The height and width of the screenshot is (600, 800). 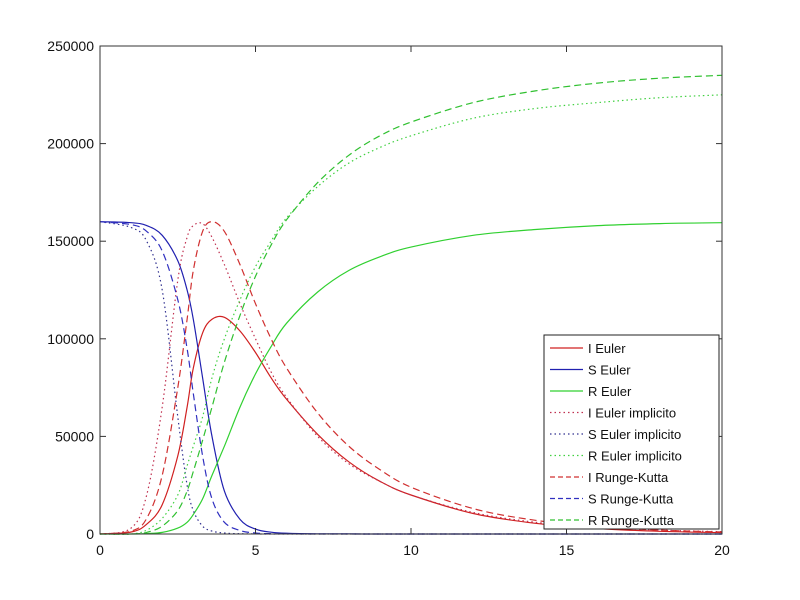 I want to click on legend-label: R Euler, so click(x=610, y=391).